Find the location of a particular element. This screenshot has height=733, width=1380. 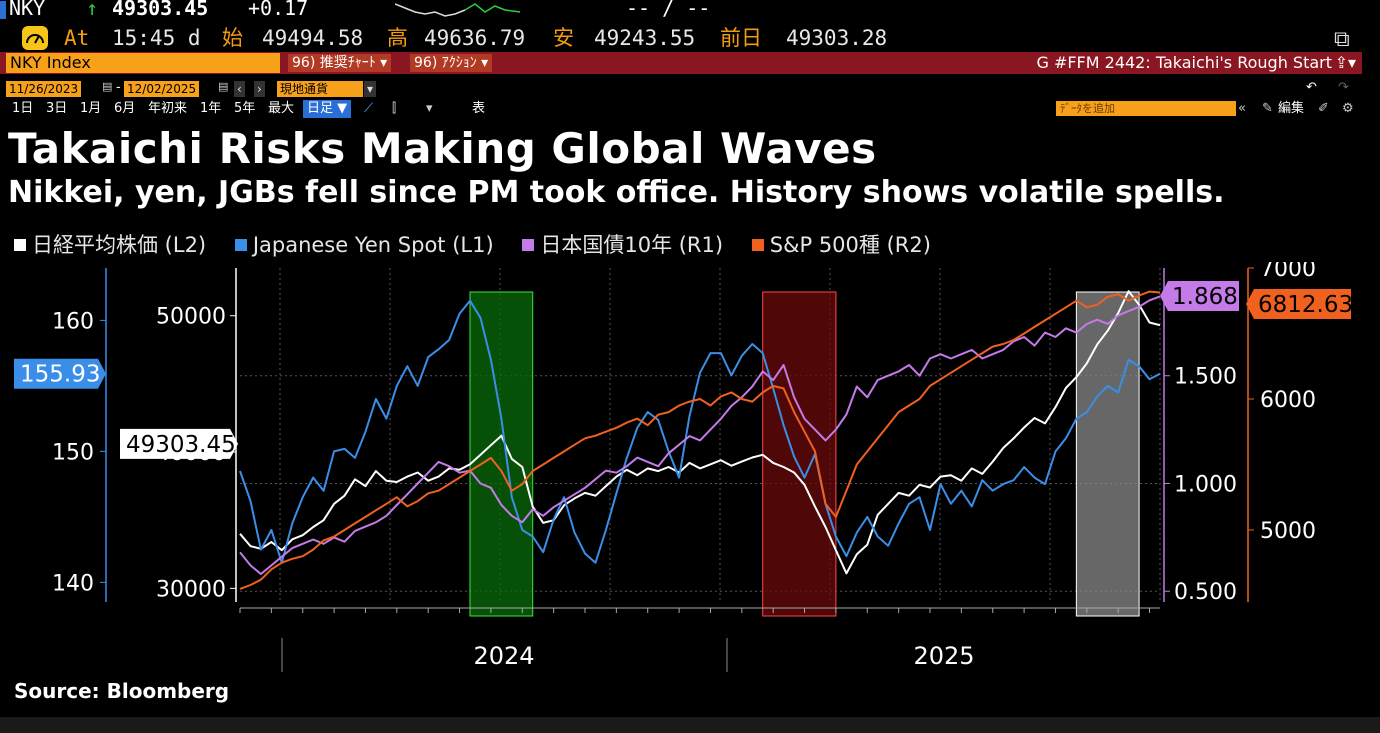

calendar-icon-2: ▤ is located at coordinates (223, 86).